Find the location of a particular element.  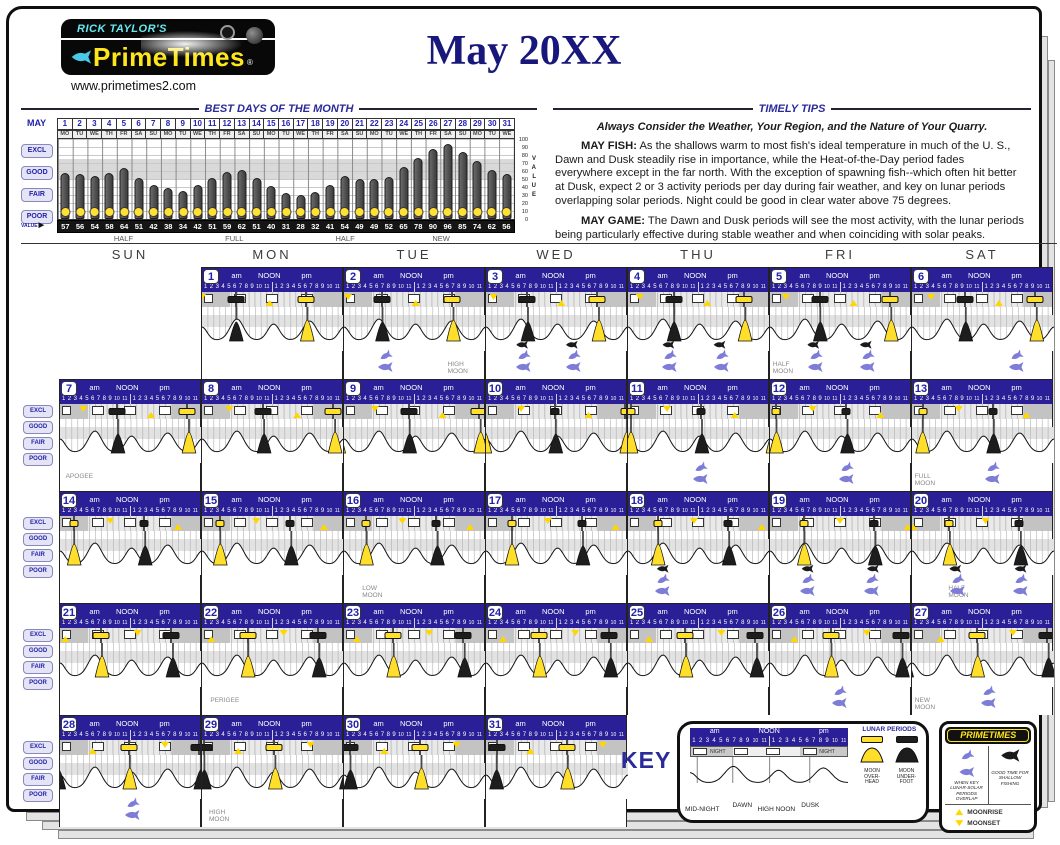

day-value: 96 is located at coordinates (447, 226).